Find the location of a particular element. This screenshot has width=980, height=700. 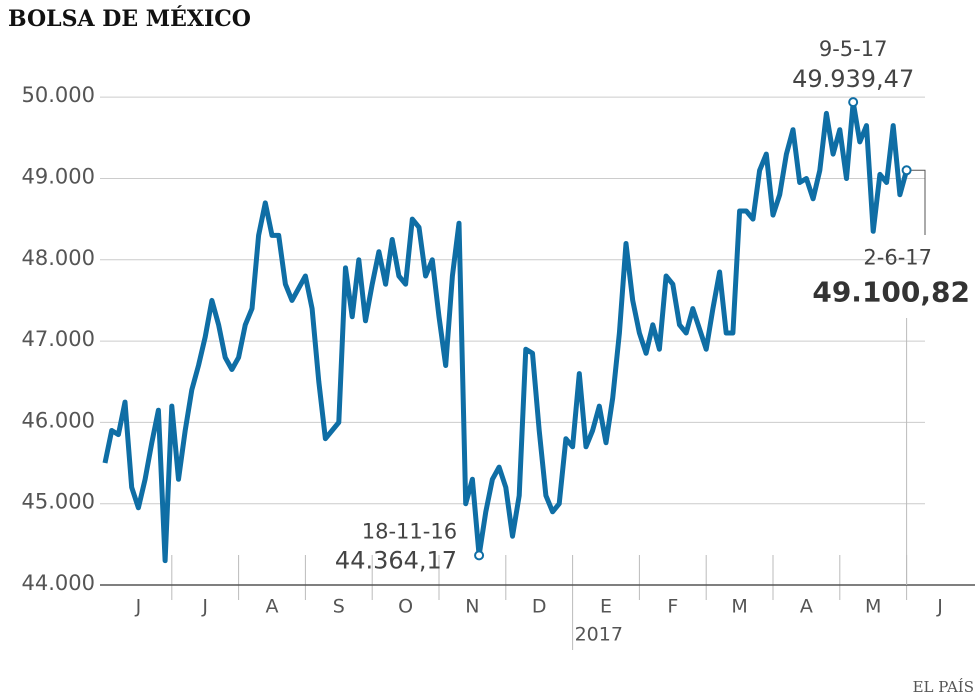

x-tick-label: N is located at coordinates (472, 607).